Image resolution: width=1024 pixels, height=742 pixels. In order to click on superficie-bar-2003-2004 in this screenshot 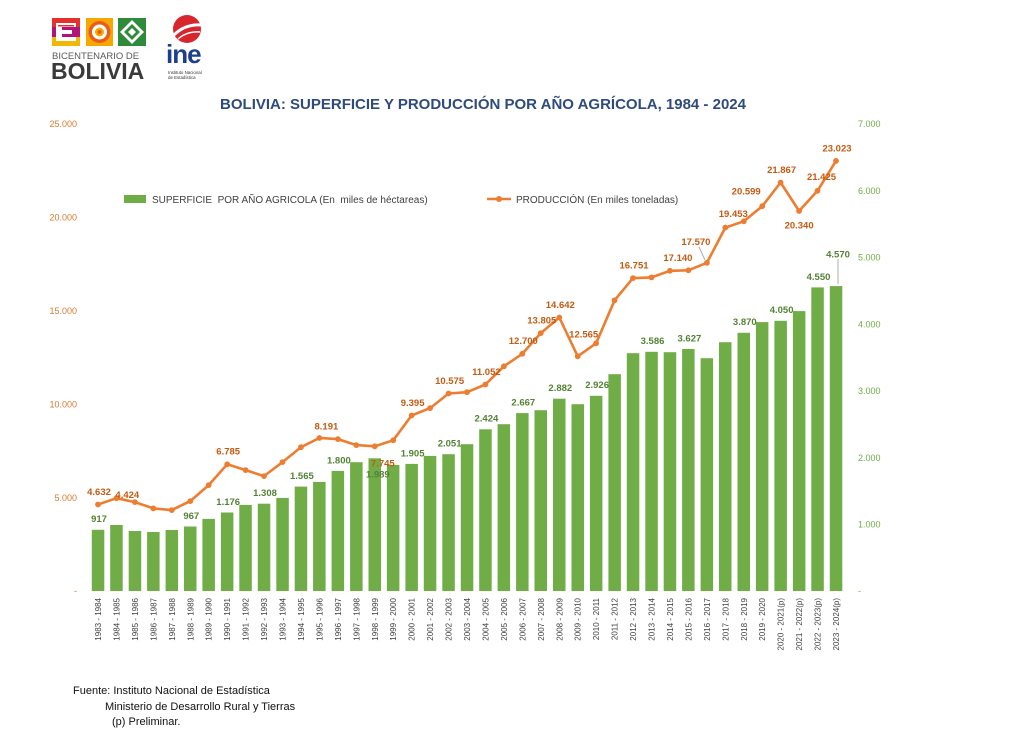, I will do `click(467, 517)`.